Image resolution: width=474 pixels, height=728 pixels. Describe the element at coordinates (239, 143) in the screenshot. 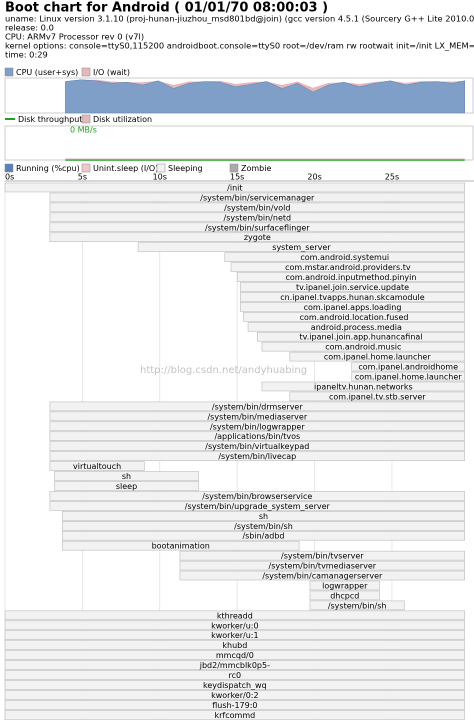

I see `plot-frame` at that location.